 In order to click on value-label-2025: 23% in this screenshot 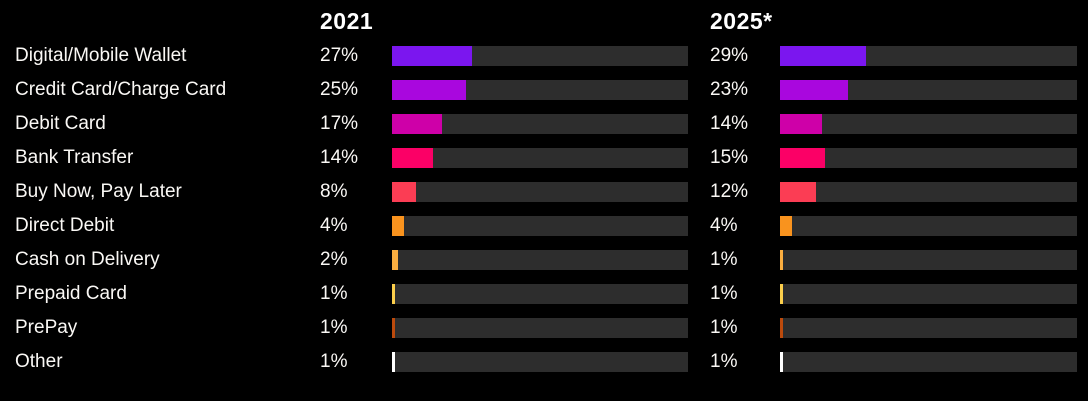, I will do `click(729, 89)`.